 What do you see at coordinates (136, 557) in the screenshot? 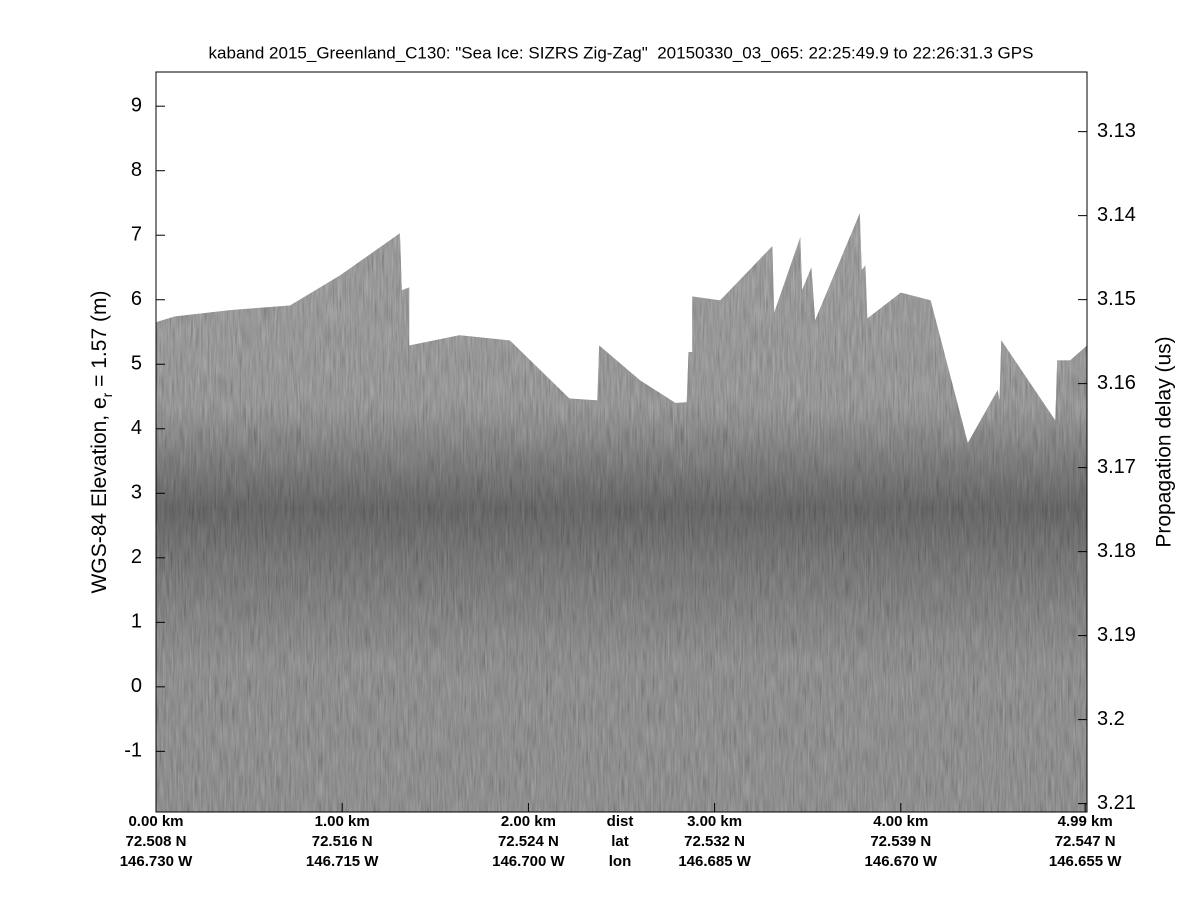
I see `y-tick-label: 2` at bounding box center [136, 557].